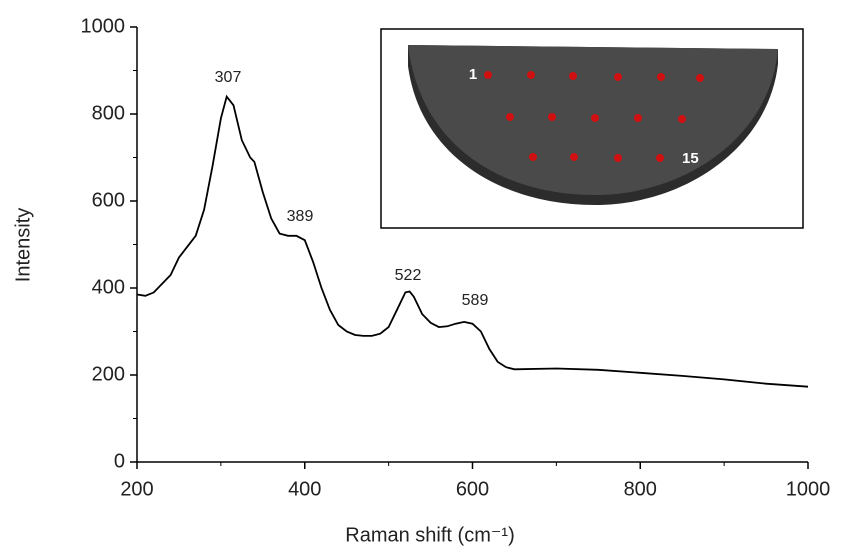 The height and width of the screenshot is (554, 841). What do you see at coordinates (108, 287) in the screenshot?
I see `y-tick-label: 400` at bounding box center [108, 287].